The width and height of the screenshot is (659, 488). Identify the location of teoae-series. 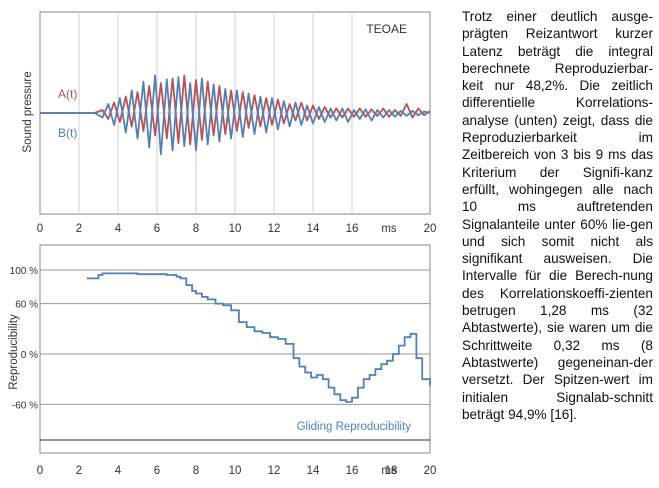
(235, 115).